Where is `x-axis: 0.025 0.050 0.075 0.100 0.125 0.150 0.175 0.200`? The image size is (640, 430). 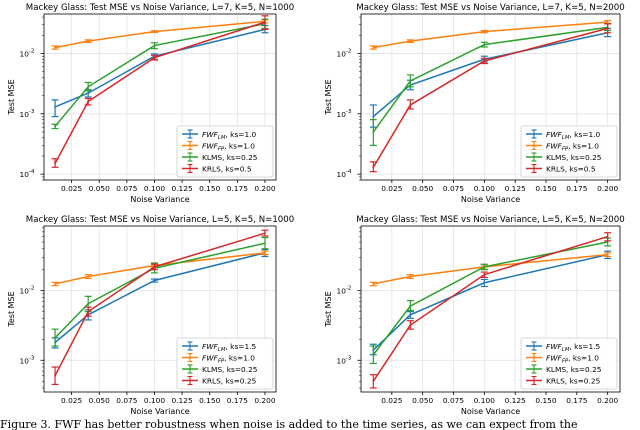
x-axis: 0.025 0.050 0.075 0.100 0.125 0.150 0.175 0.200 is located at coordinates (168, 398).